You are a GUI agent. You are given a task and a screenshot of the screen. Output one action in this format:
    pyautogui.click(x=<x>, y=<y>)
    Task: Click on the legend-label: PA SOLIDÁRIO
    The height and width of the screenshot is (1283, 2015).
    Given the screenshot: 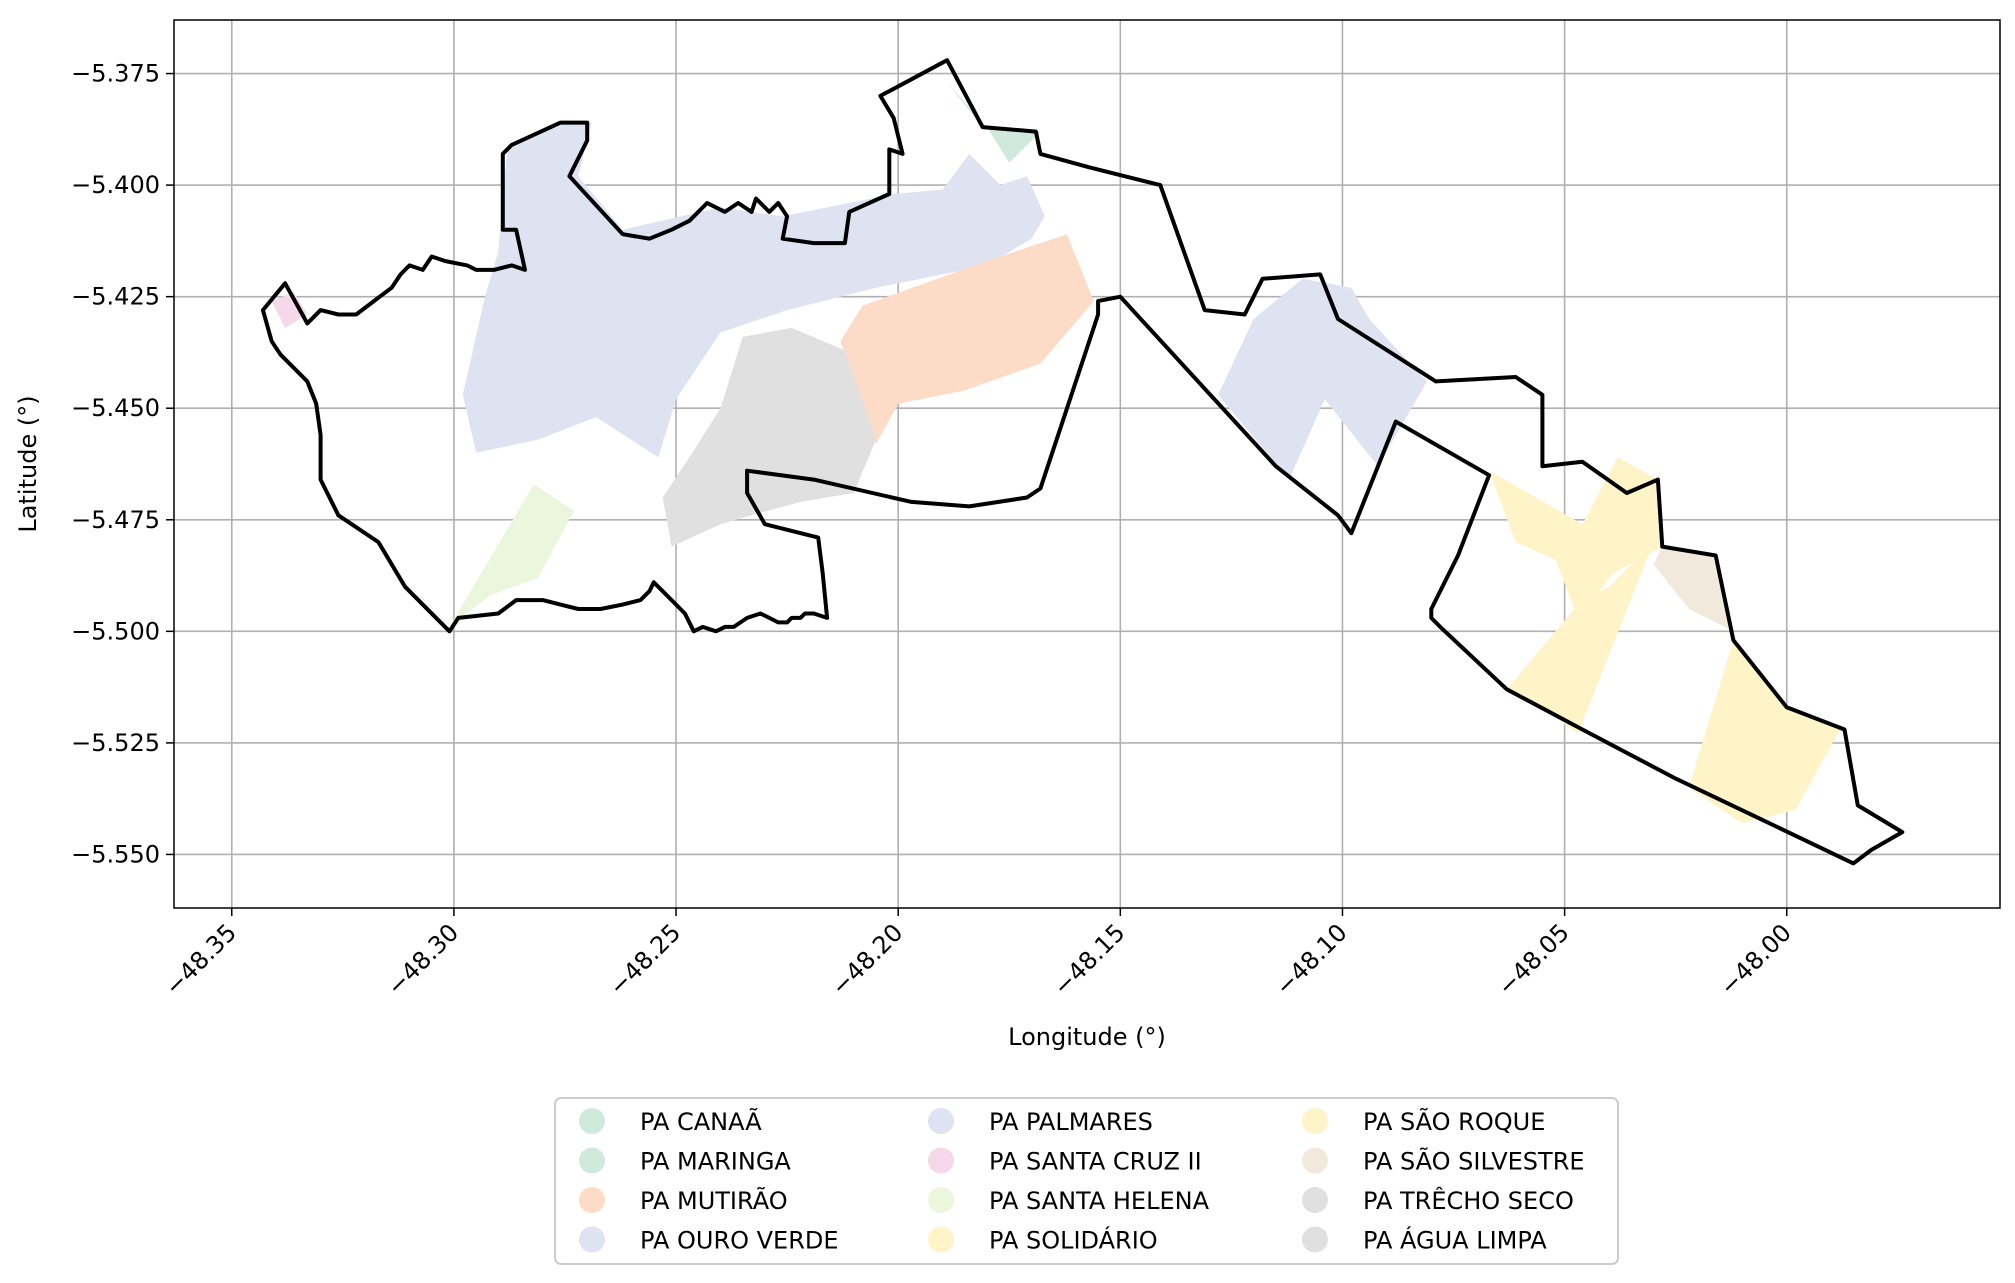 What is the action you would take?
    pyautogui.click(x=1073, y=1240)
    